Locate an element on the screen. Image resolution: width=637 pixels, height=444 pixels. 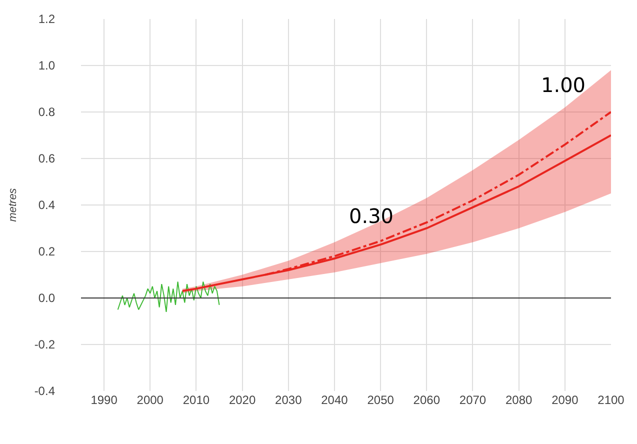
x-tick-label: 2050 is located at coordinates (380, 400).